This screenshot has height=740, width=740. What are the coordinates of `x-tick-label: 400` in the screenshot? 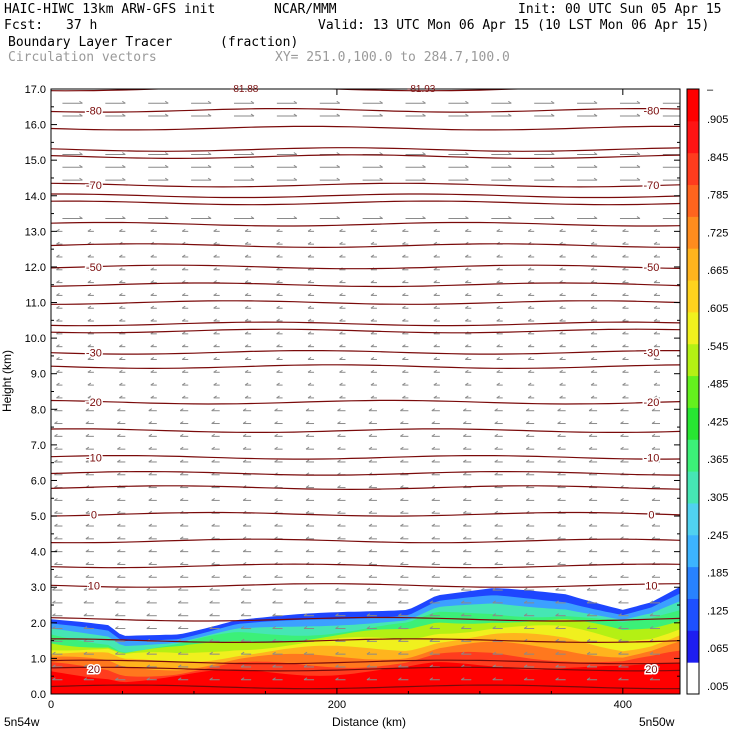 It's located at (623, 705).